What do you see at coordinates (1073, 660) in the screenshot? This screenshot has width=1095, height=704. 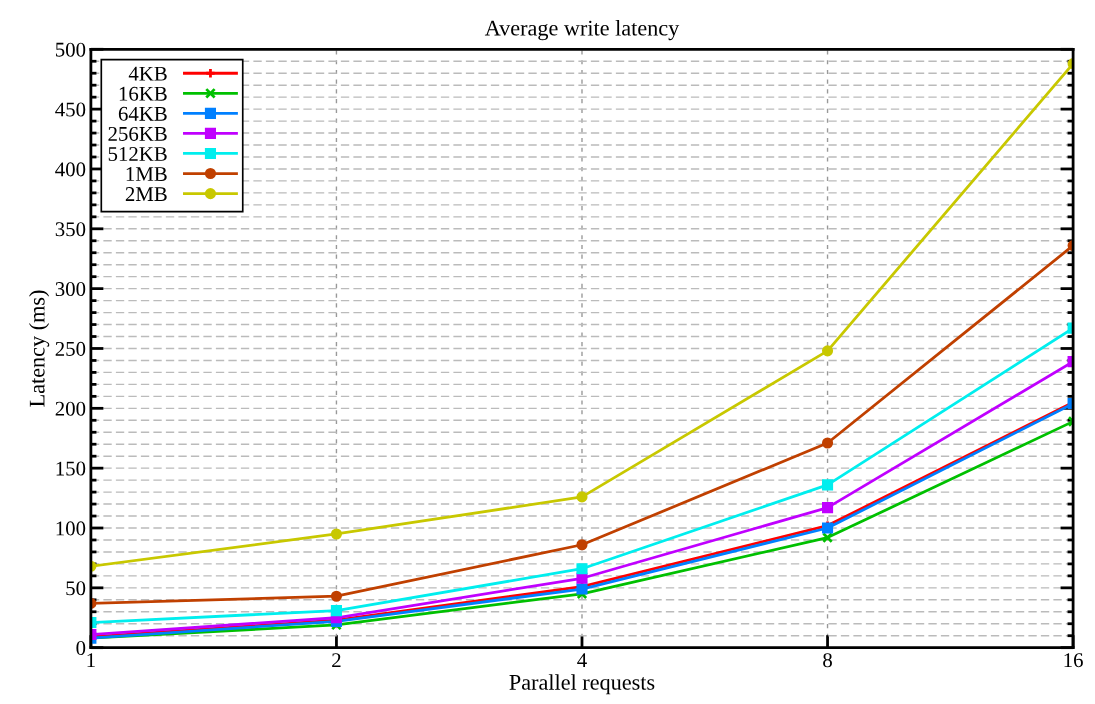 I see `x-tick-label: 16` at bounding box center [1073, 660].